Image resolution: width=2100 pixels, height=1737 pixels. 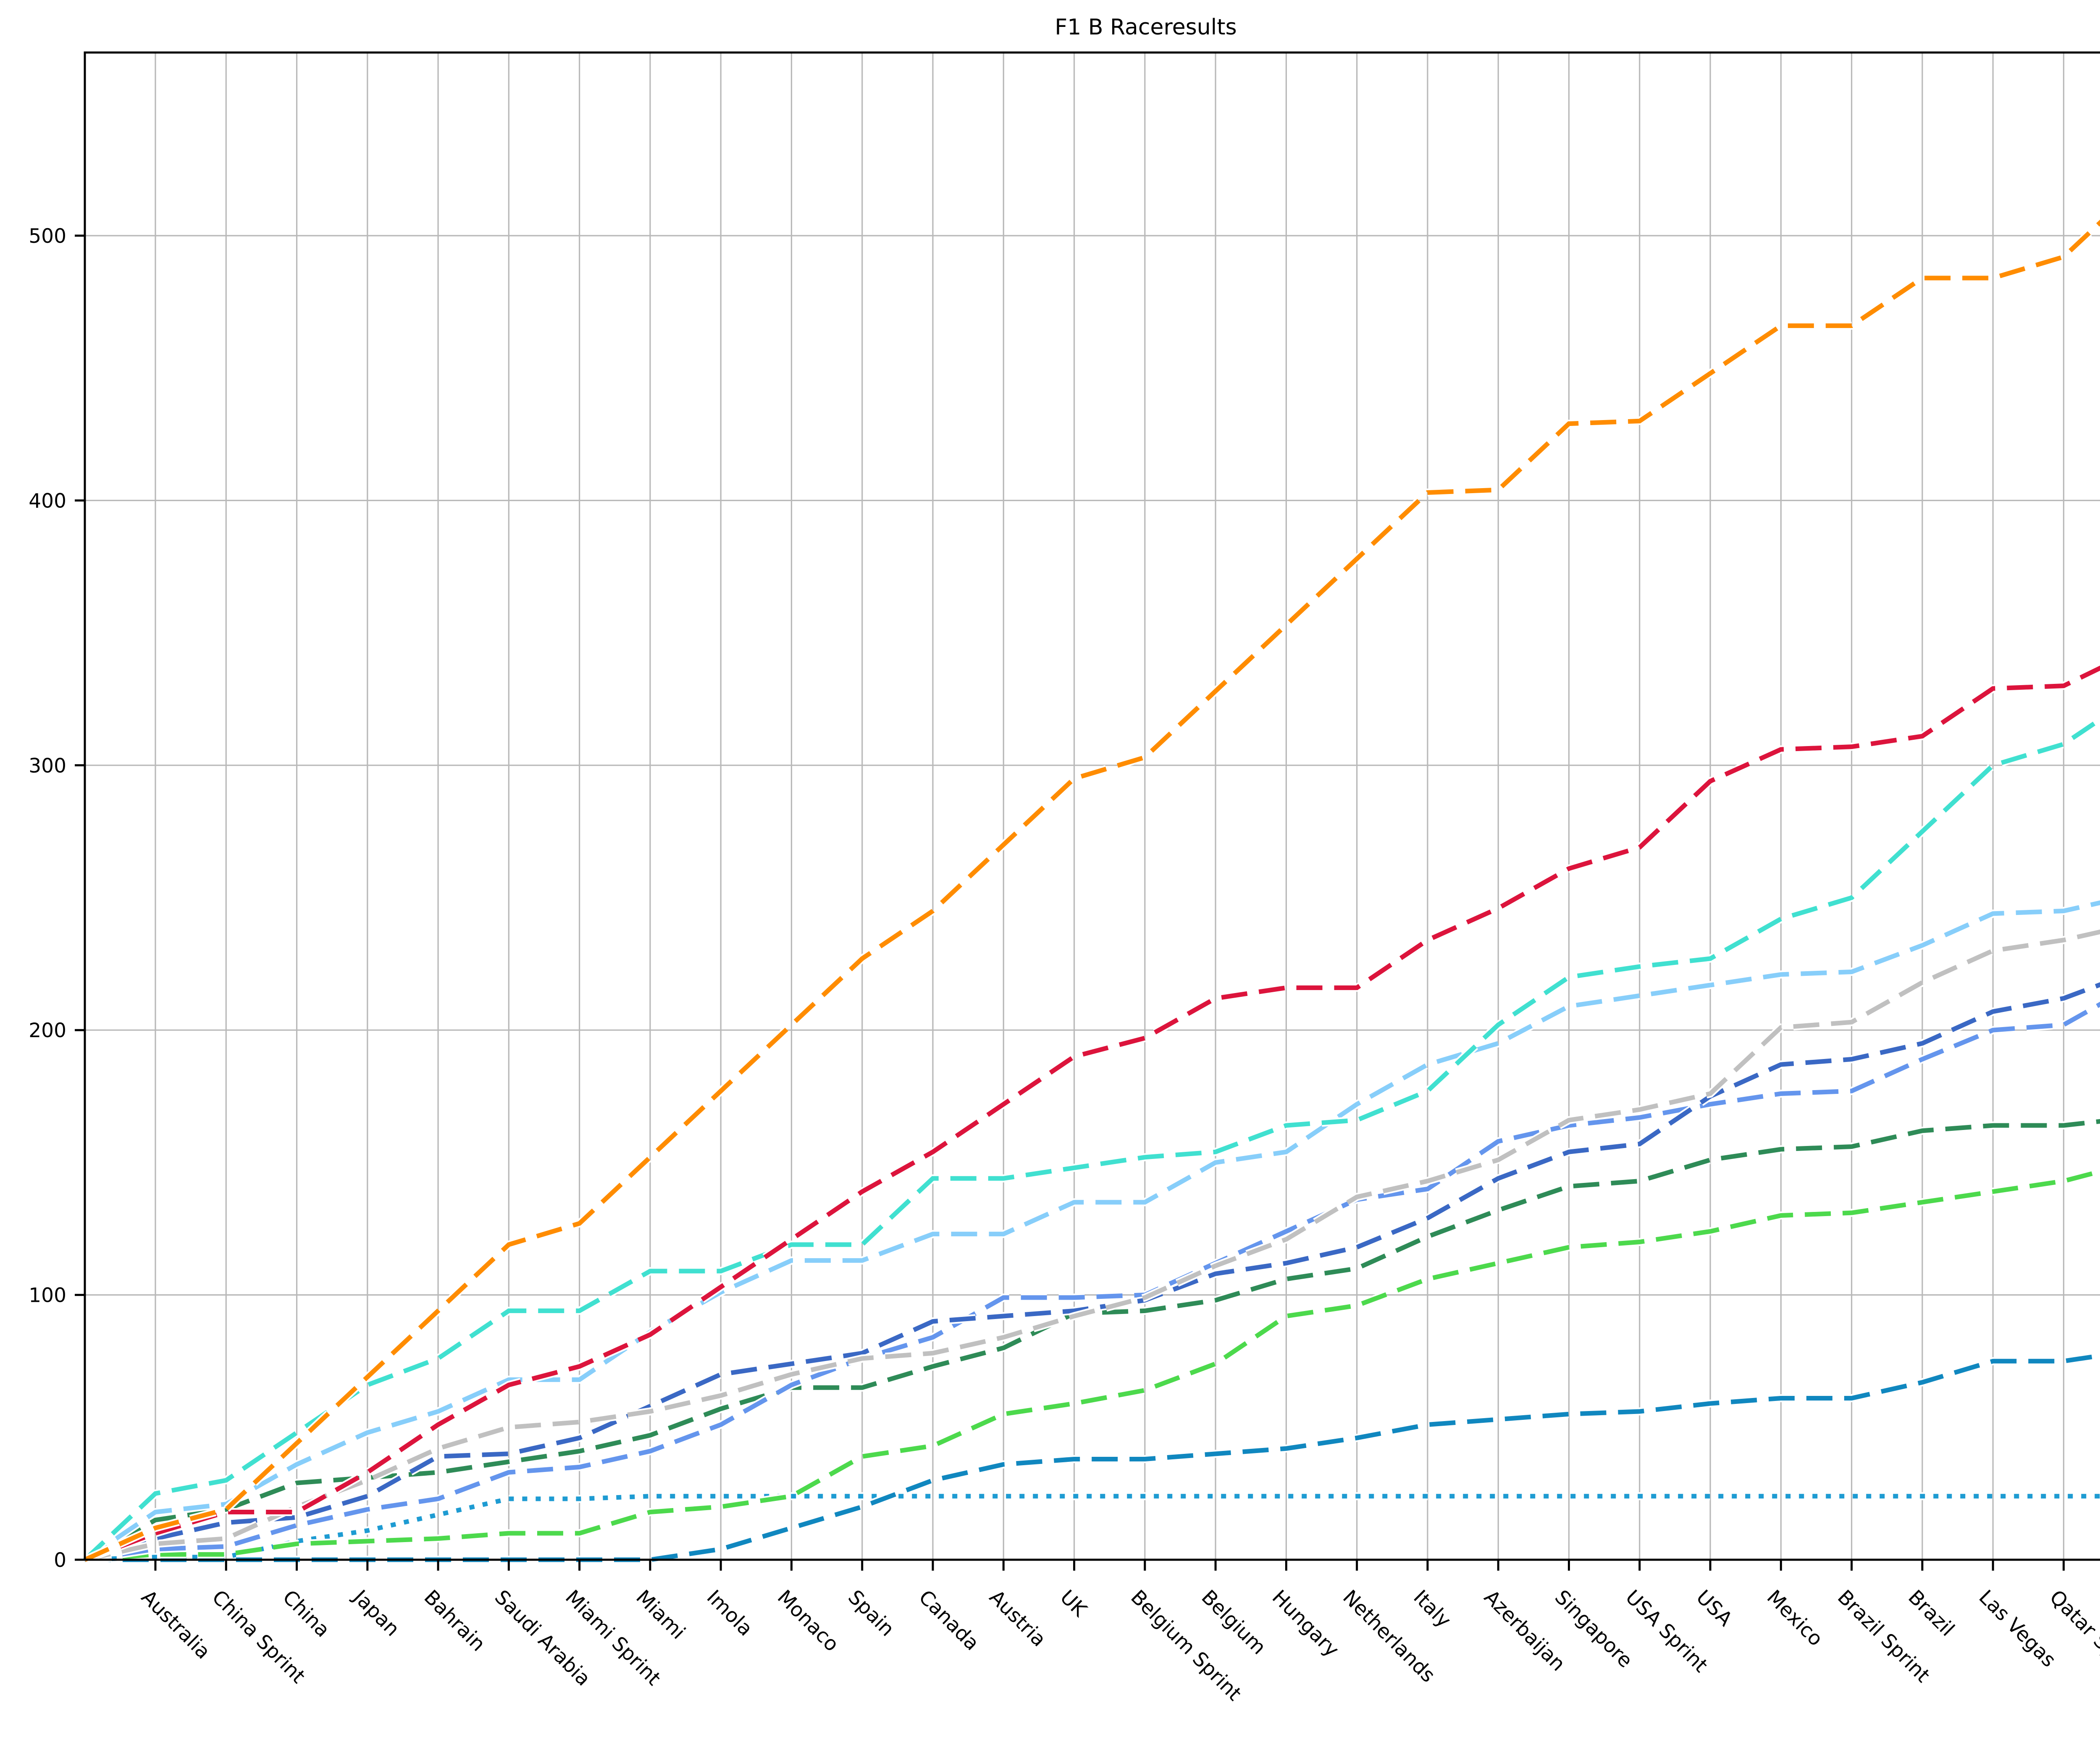 What do you see at coordinates (306, 1614) in the screenshot?
I see `x-tick-label-china: China` at bounding box center [306, 1614].